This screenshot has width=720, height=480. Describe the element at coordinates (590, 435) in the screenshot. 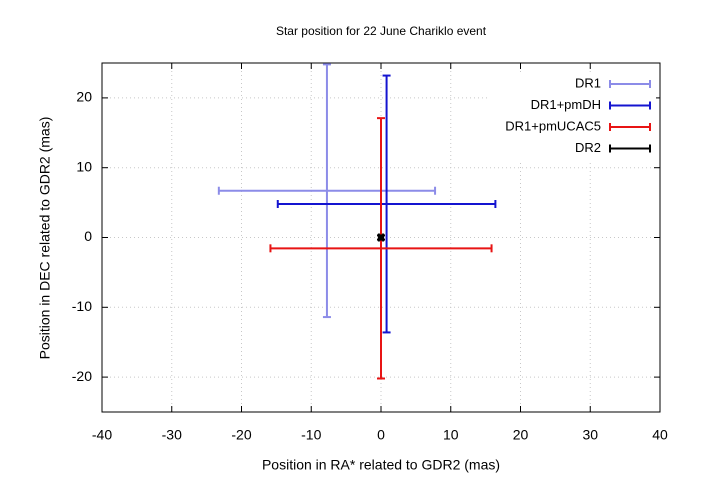

I see `x-tick-label: 30` at that location.